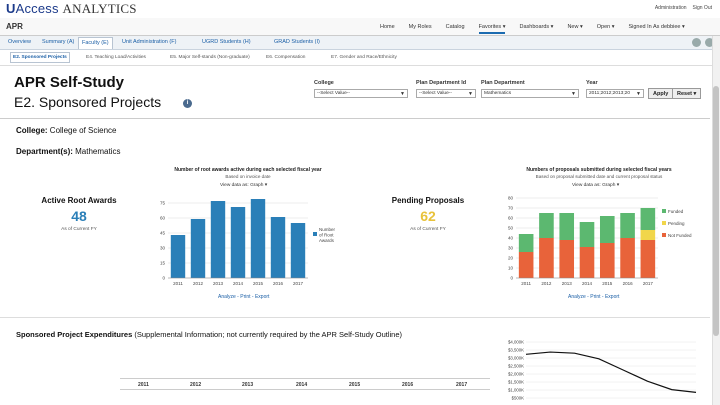 The width and height of the screenshot is (720, 405). I want to click on subtab-gender-race: E7. Gender and Race/Ethnicity, so click(364, 57).